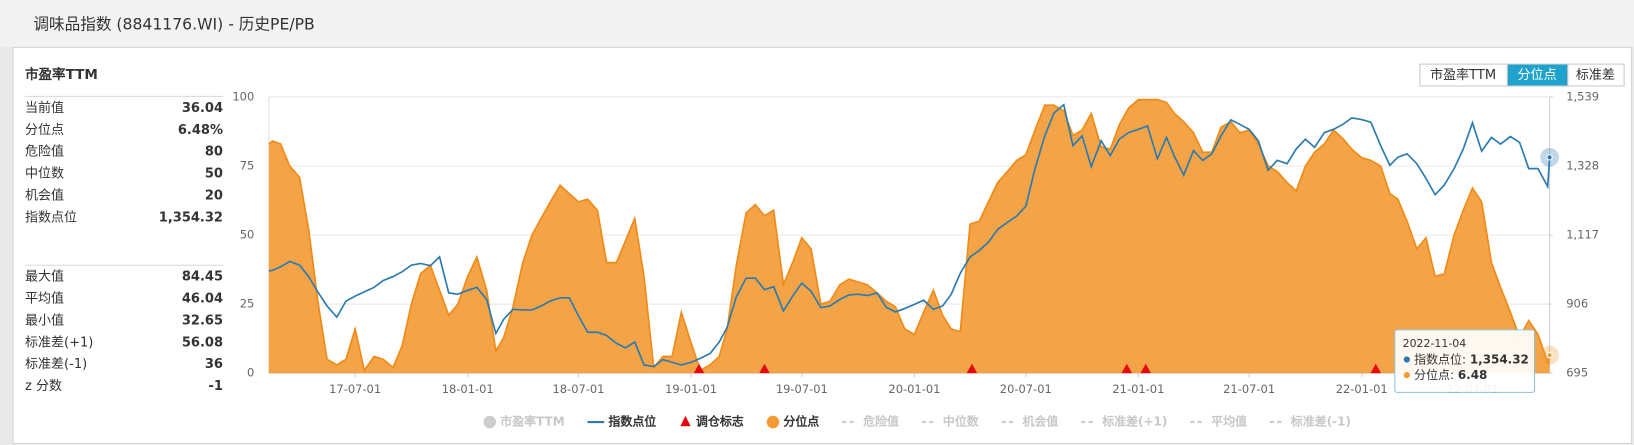 This screenshot has height=445, width=1634. What do you see at coordinates (1436, 374) in the screenshot?
I see `tooltip-label: 分位点:` at bounding box center [1436, 374].